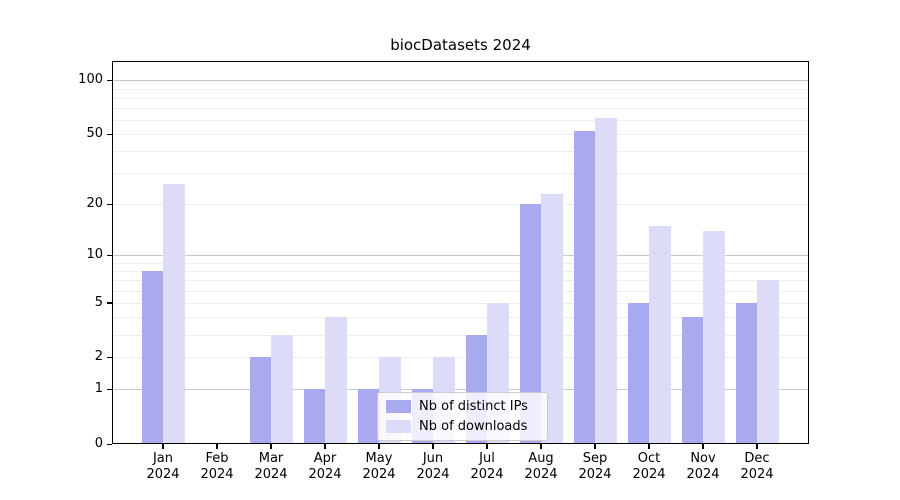 This screenshot has width=900, height=500. Describe the element at coordinates (271, 466) in the screenshot. I see `x-tick-label-mar-2024: Mar 2024` at that location.